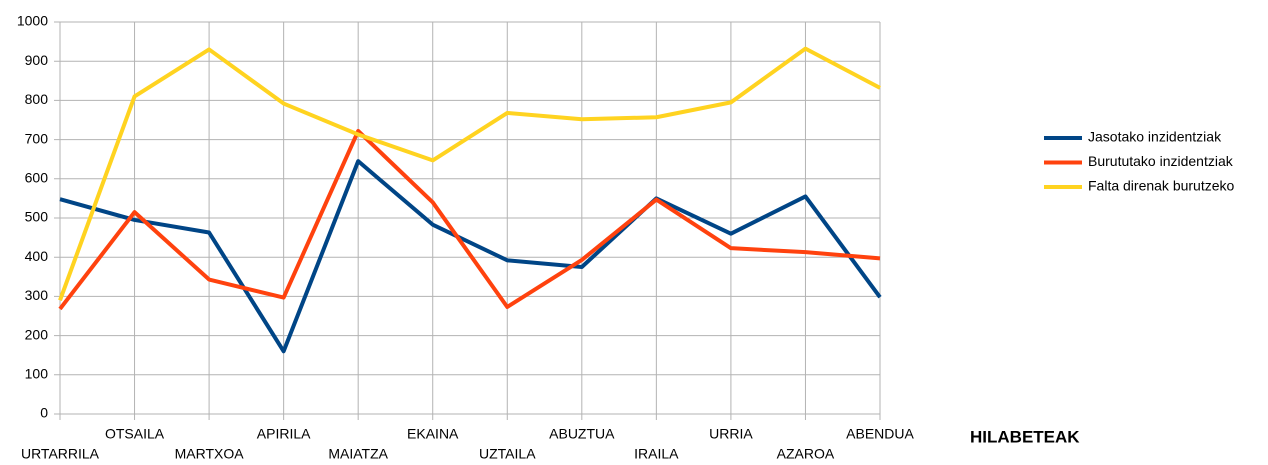 This screenshot has height=465, width=1268. What do you see at coordinates (37, 138) in the screenshot?
I see `y-tick-label: 700` at bounding box center [37, 138].